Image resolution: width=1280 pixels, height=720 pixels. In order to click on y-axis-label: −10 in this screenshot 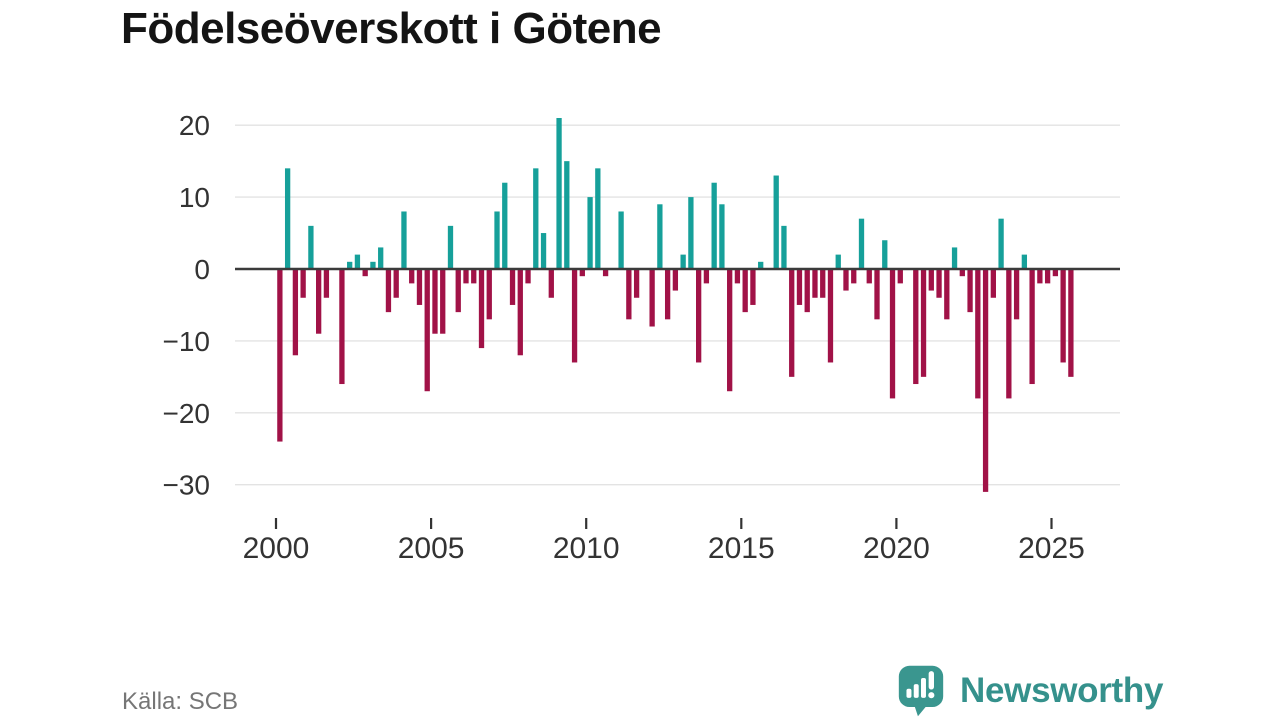, I will do `click(187, 341)`.